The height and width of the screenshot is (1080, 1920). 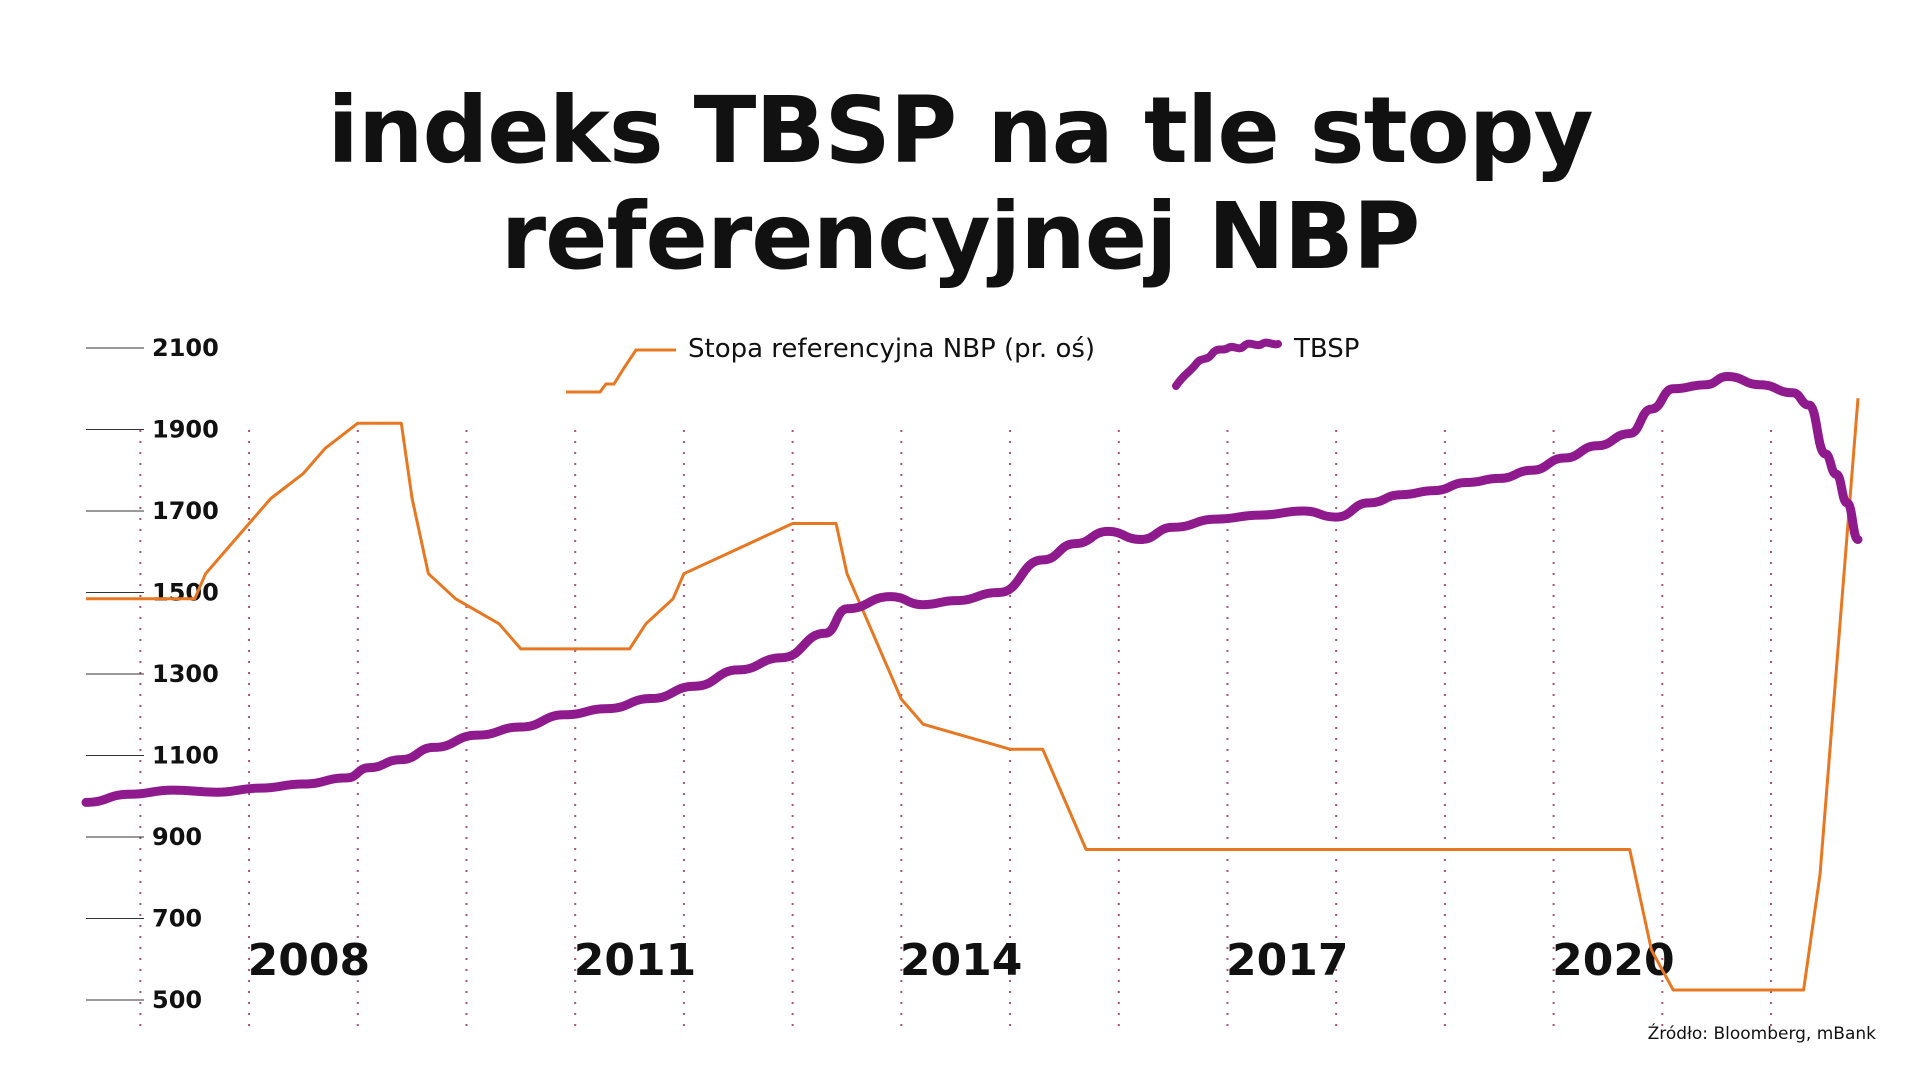 What do you see at coordinates (960, 236) in the screenshot?
I see `chart-title-line-2: referencyjnej NBP` at bounding box center [960, 236].